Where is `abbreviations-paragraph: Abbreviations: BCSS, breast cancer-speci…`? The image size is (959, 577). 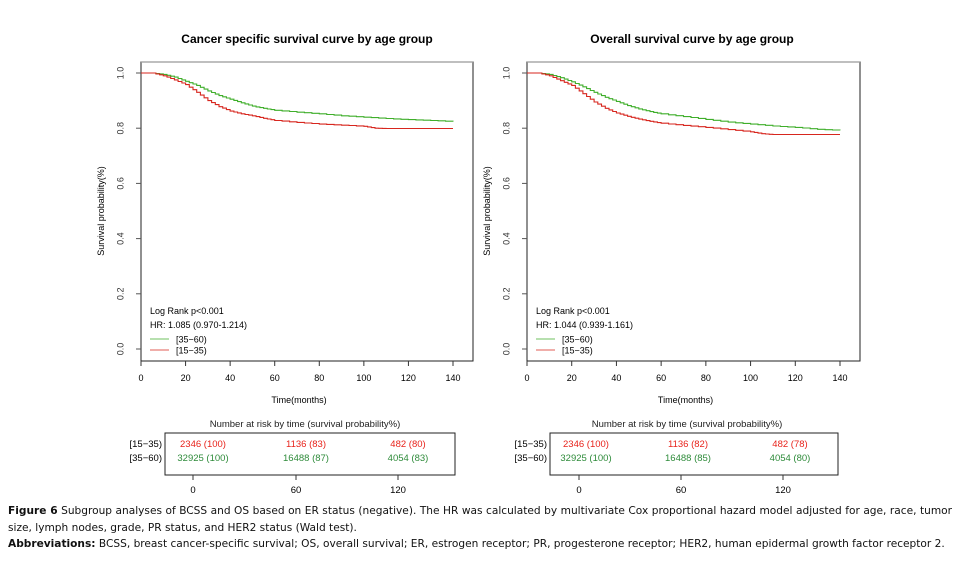 abbreviations-paragraph: Abbreviations: BCSS, breast cancer-speci… is located at coordinates (480, 544).